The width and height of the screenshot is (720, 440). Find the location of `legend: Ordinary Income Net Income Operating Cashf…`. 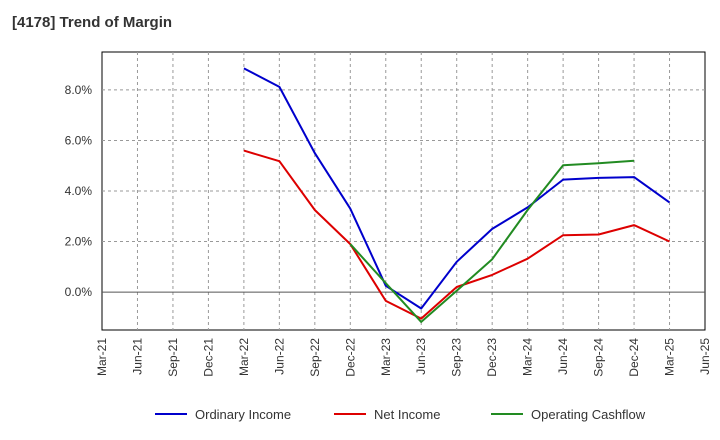

legend: Ordinary Income Net Income Operating Cashf… is located at coordinates (400, 414).